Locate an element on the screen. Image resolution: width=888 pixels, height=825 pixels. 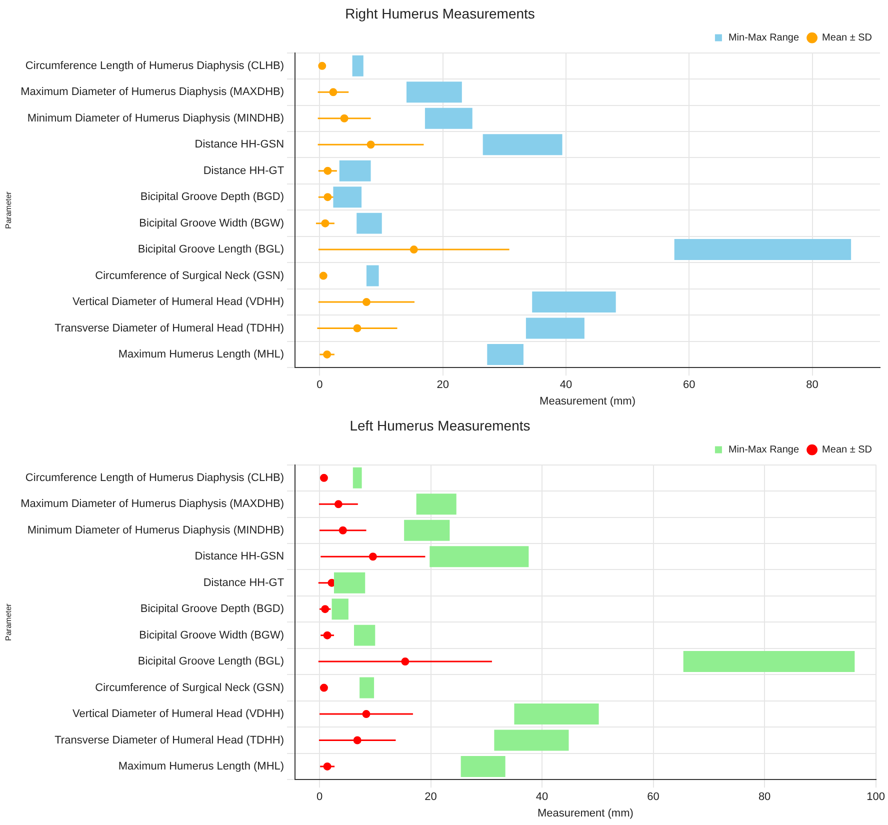
x-tick-label: 100 is located at coordinates (876, 797).